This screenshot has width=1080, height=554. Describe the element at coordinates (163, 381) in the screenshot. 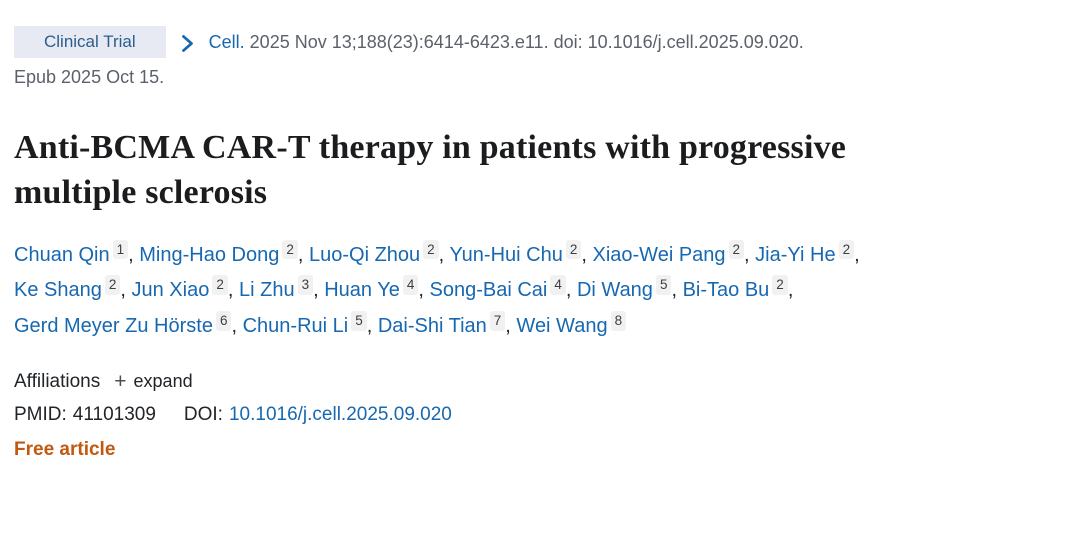

I see `expand-label: expand` at that location.